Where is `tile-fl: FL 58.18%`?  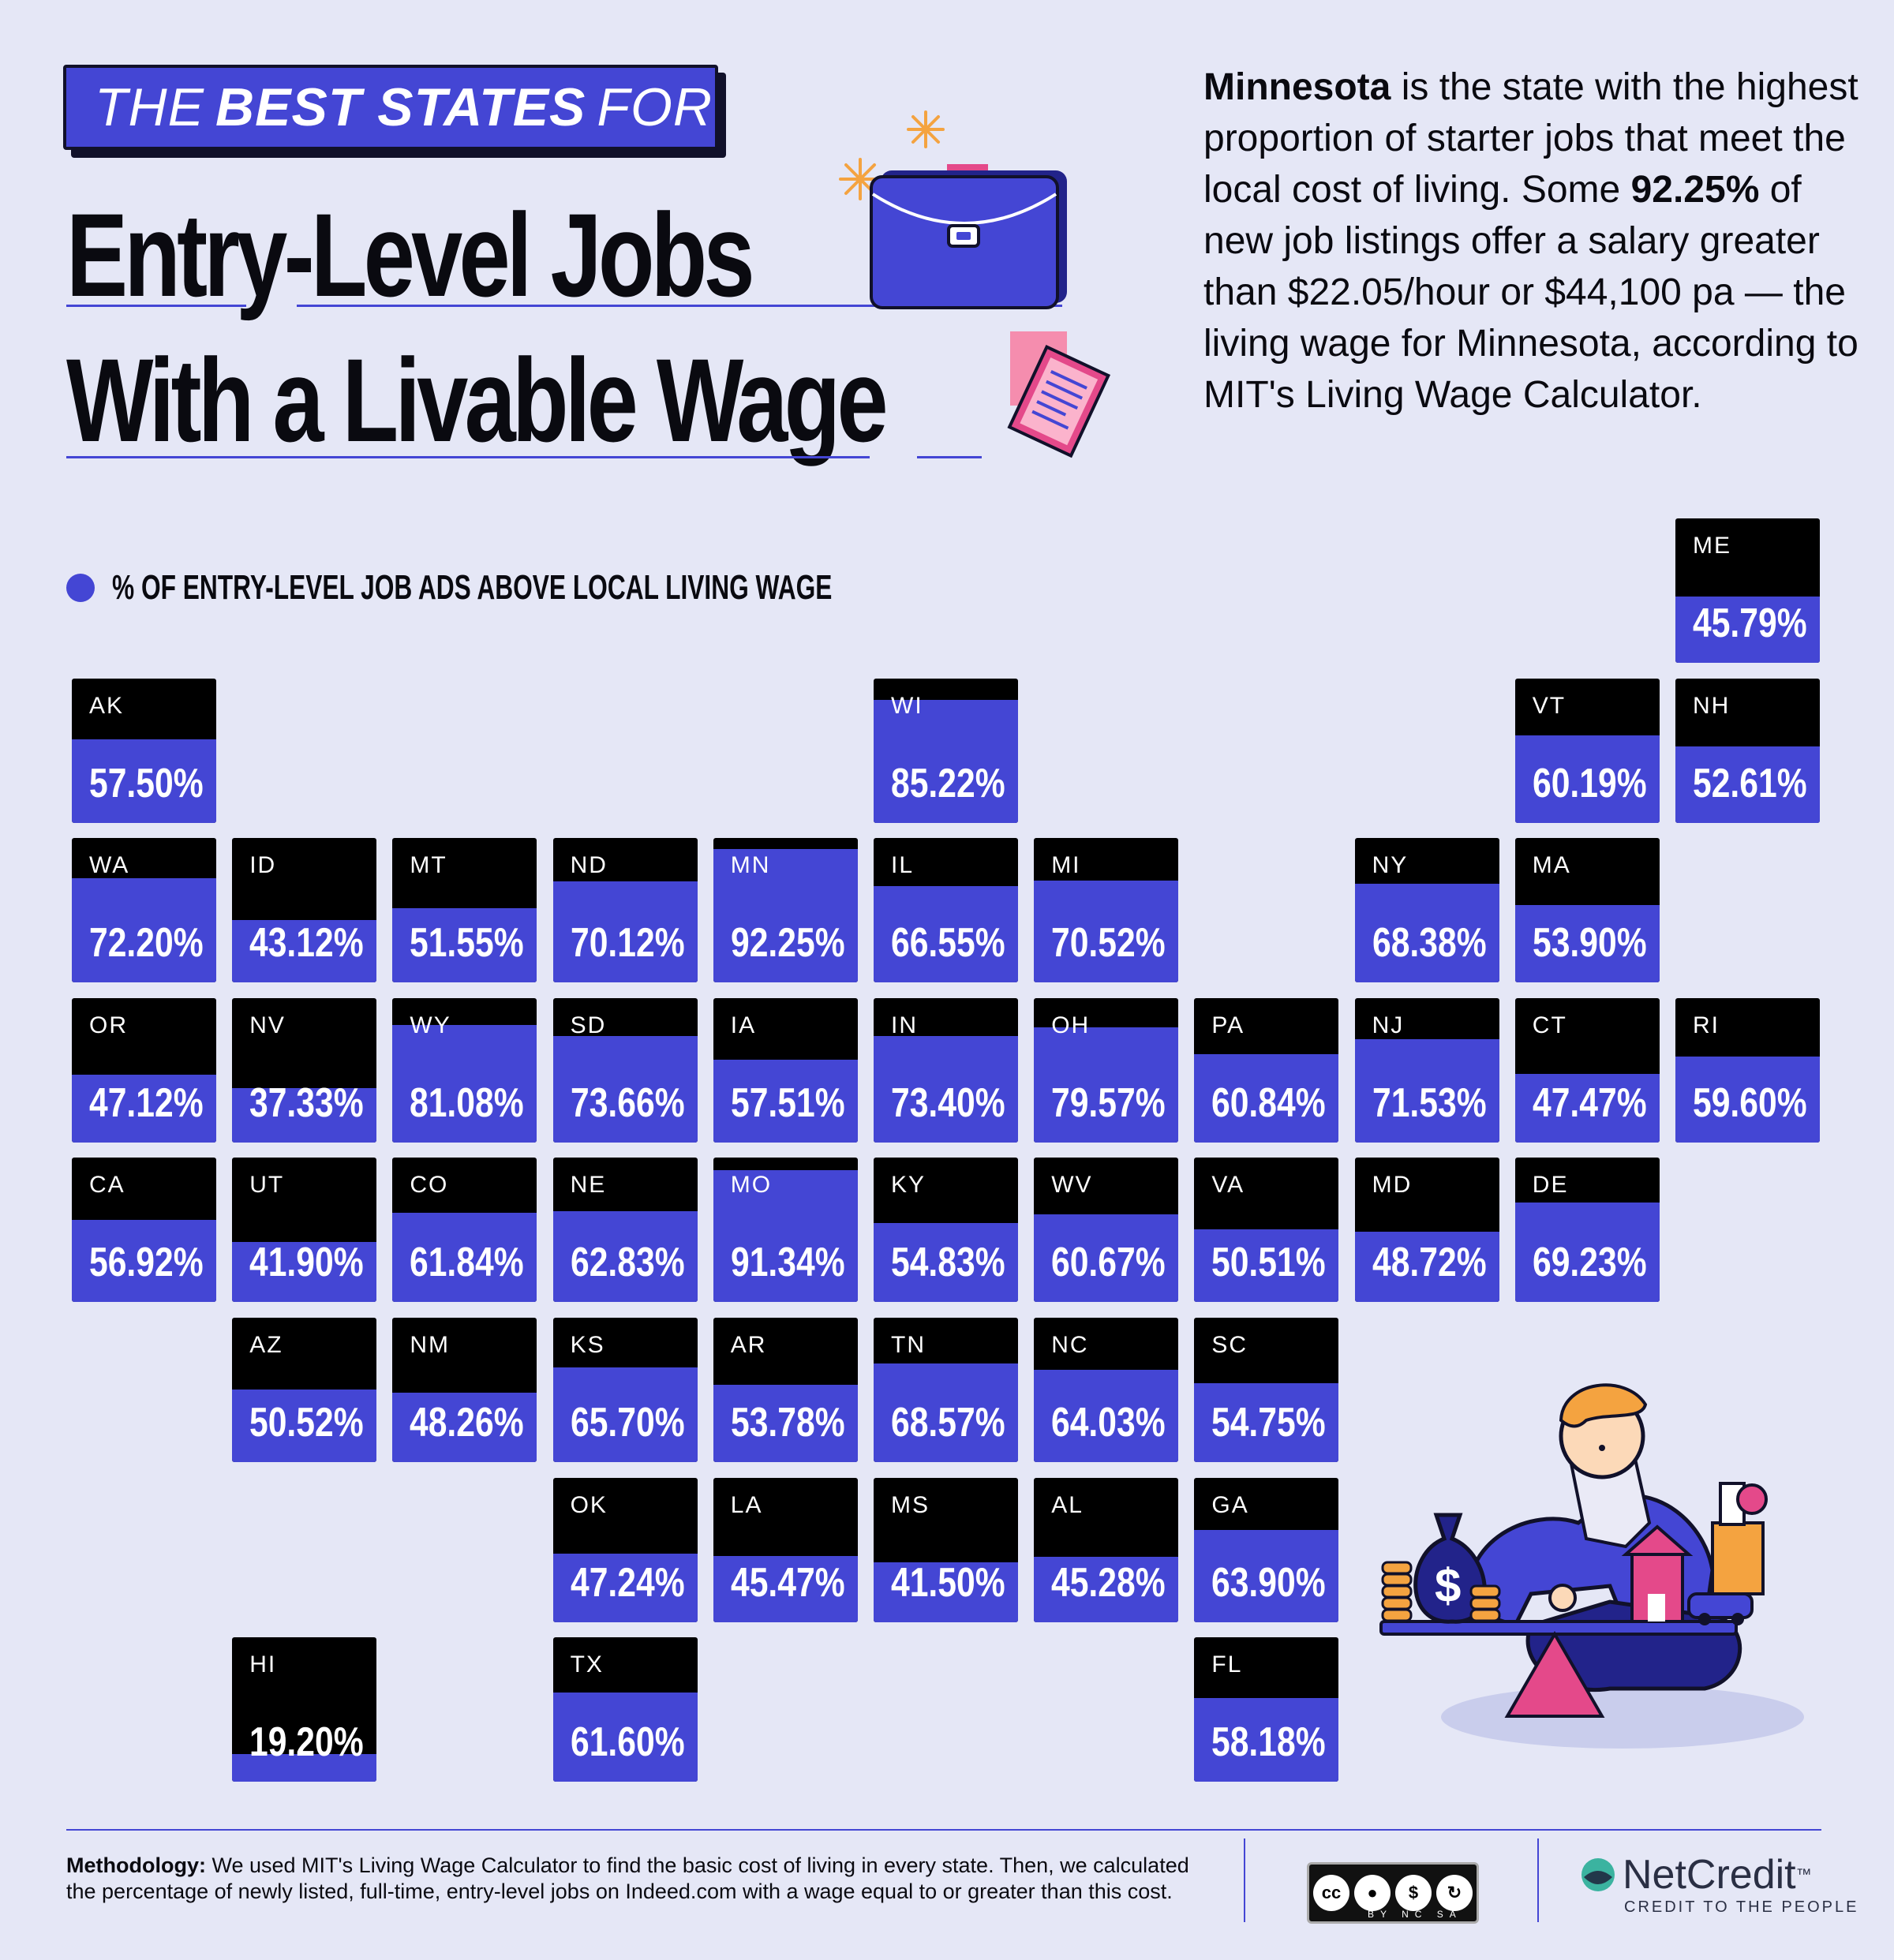 tile-fl: FL 58.18% is located at coordinates (1266, 1709).